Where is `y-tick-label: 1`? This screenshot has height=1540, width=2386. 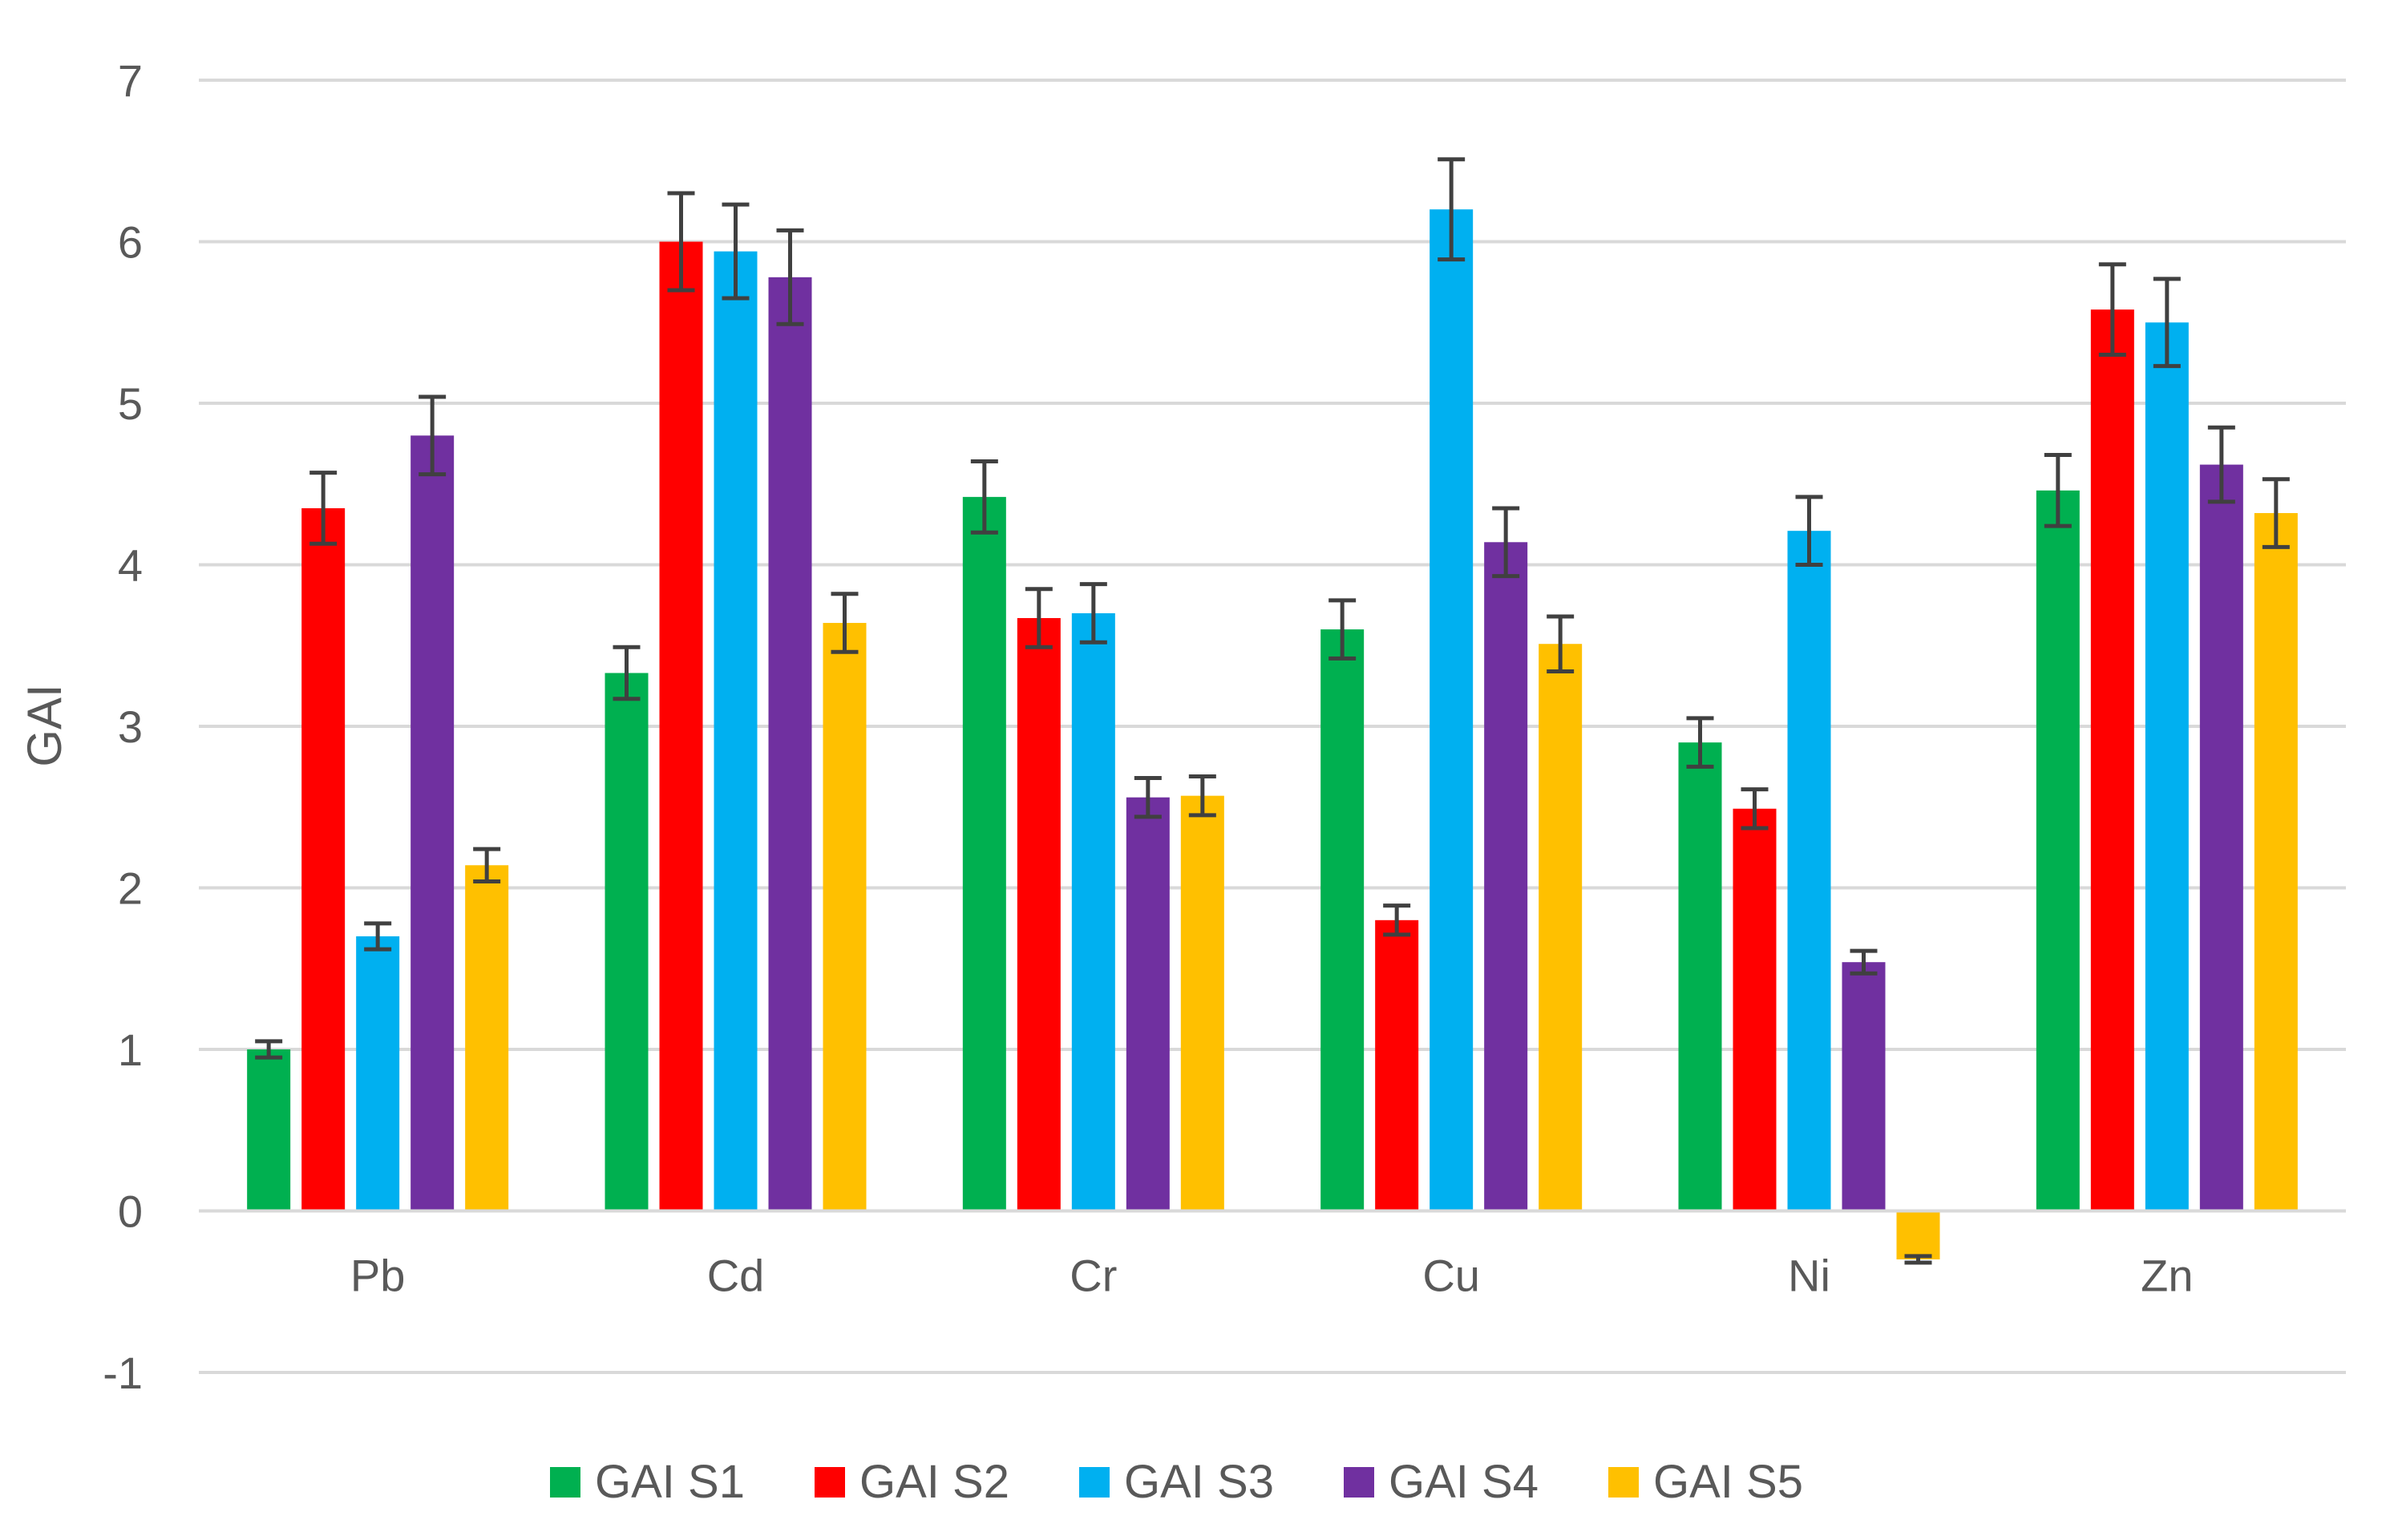
y-tick-label: 1 is located at coordinates (130, 1050).